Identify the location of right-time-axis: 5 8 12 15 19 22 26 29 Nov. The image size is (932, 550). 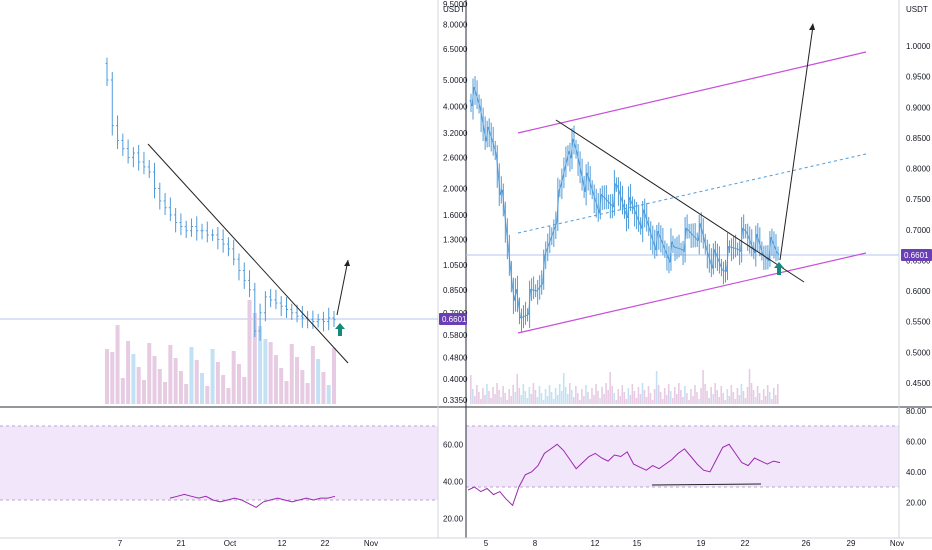
(694, 543).